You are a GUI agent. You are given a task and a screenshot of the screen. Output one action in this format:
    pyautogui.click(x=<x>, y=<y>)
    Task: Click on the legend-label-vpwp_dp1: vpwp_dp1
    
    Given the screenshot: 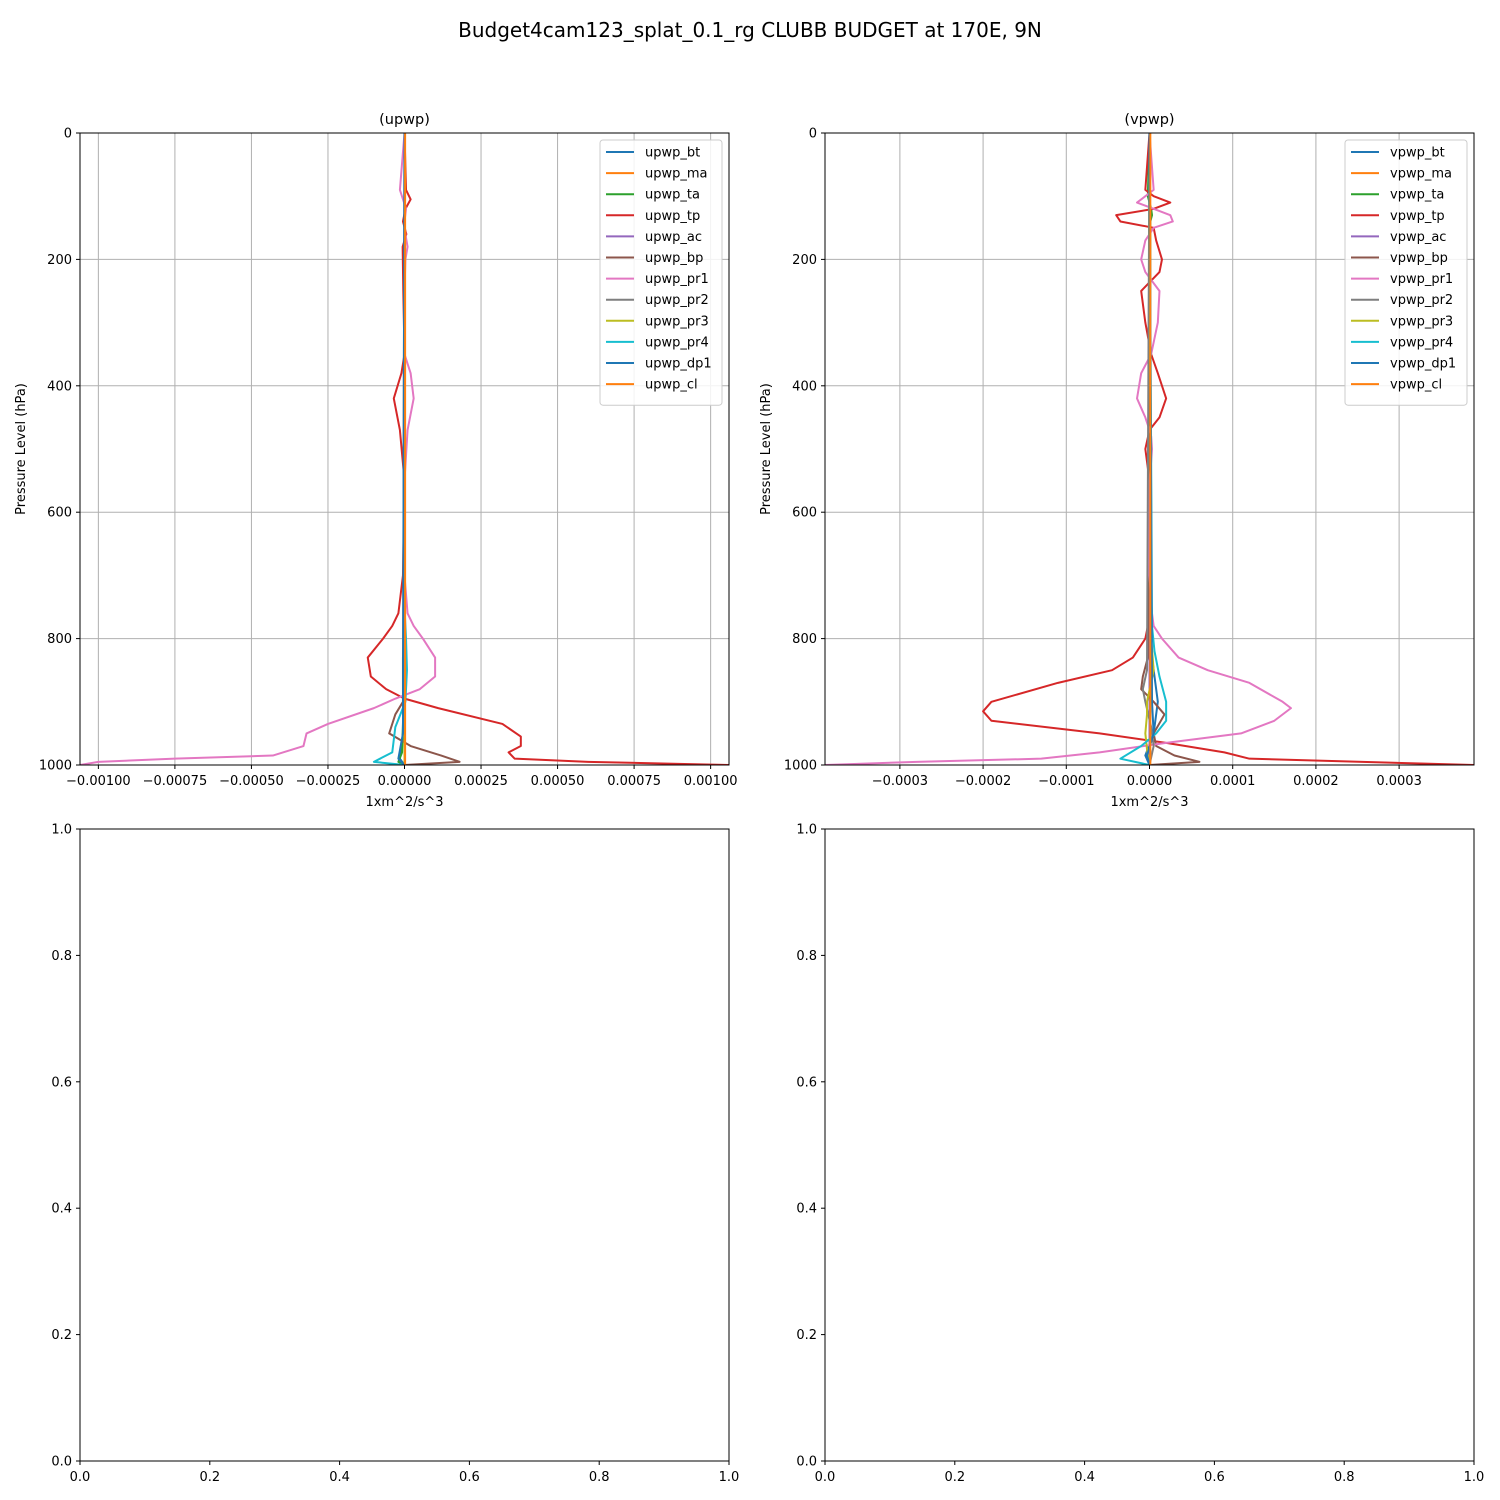 What is the action you would take?
    pyautogui.click(x=1423, y=364)
    